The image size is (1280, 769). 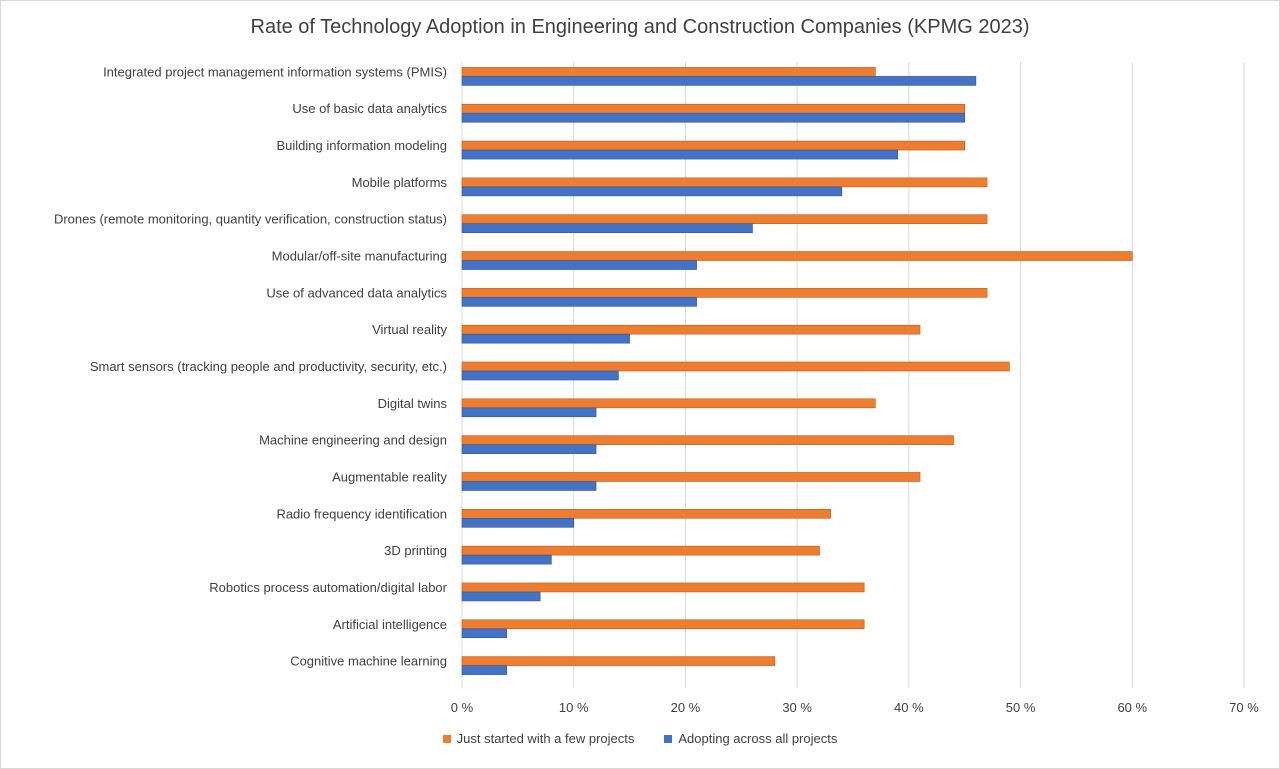 What do you see at coordinates (668, 738) in the screenshot?
I see `legend-swatch-adopting-all` at bounding box center [668, 738].